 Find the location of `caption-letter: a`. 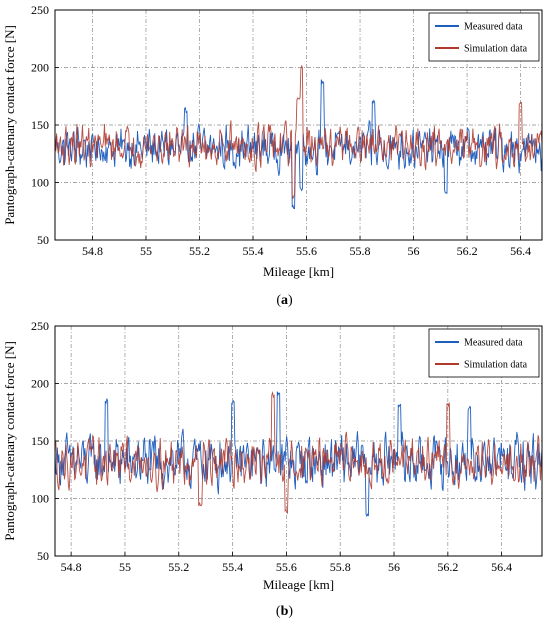

caption-letter: a is located at coordinates (284, 300).